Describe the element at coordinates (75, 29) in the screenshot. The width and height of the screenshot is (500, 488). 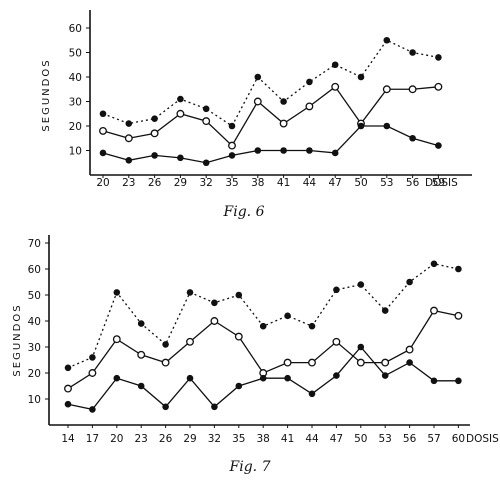
I see `y-tick-label: 60` at that location.